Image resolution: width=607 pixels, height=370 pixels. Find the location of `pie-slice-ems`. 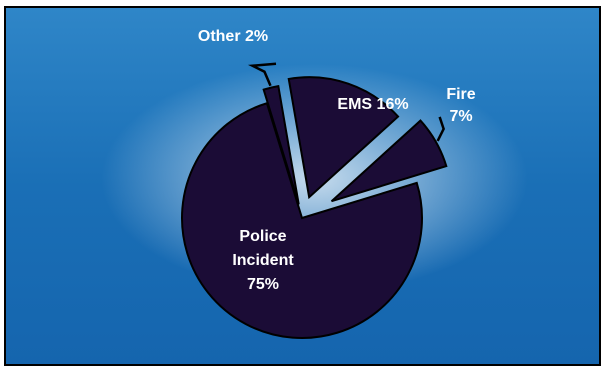

pie-slice-ems is located at coordinates (343, 138).